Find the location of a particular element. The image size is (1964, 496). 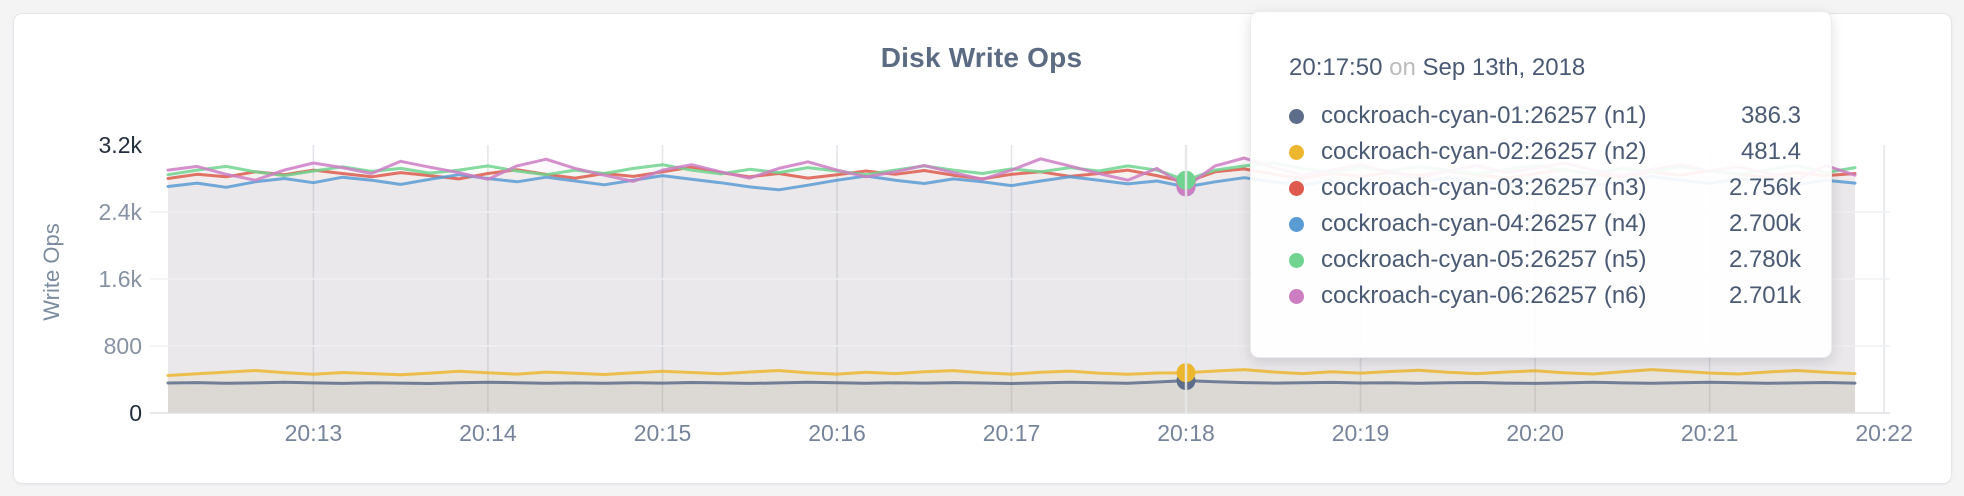

series-line-n1 is located at coordinates (1011, 382).